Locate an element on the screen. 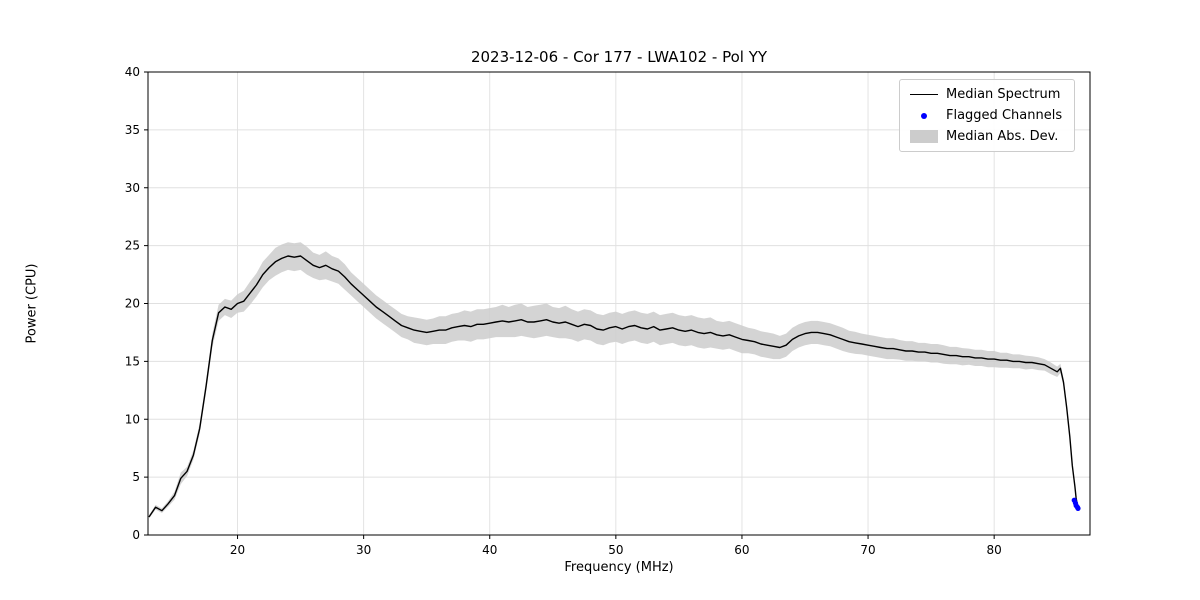  y-tick-label: 10 is located at coordinates (132, 419).